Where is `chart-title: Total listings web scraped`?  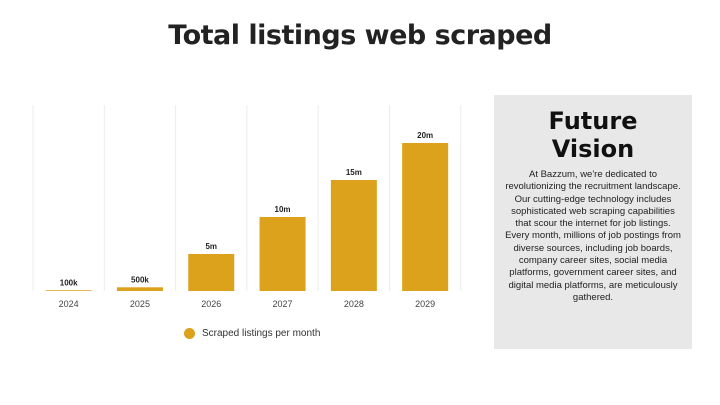 chart-title: Total listings web scraped is located at coordinates (360, 35).